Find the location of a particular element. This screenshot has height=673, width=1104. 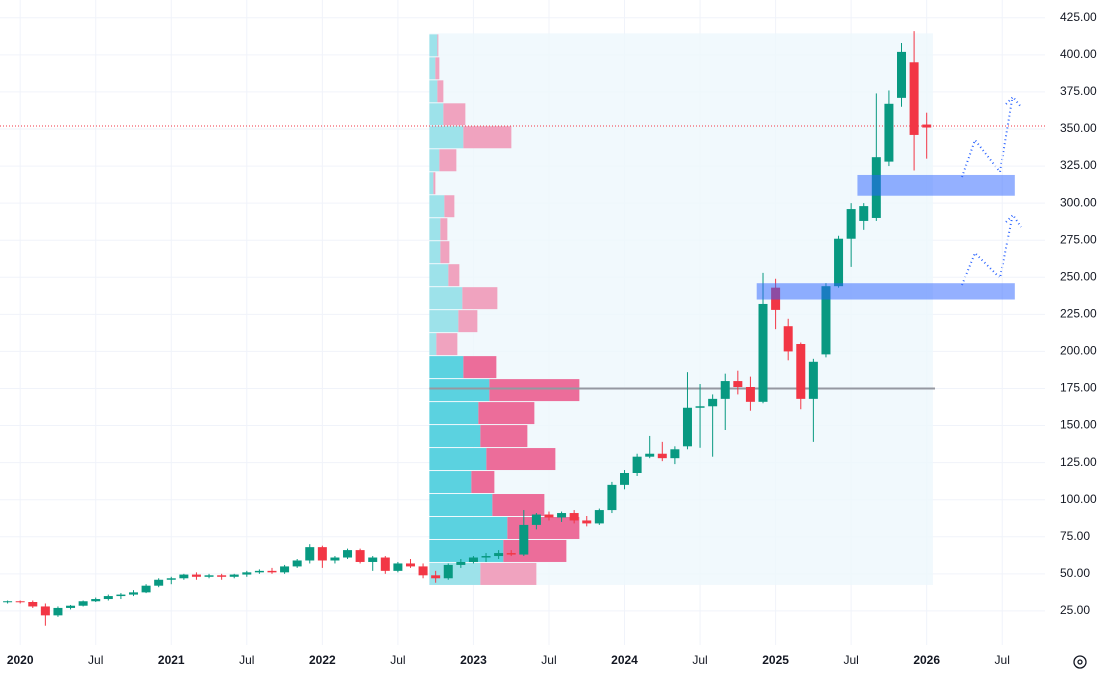

forecast-arrowhead is located at coordinates (1013, 220).